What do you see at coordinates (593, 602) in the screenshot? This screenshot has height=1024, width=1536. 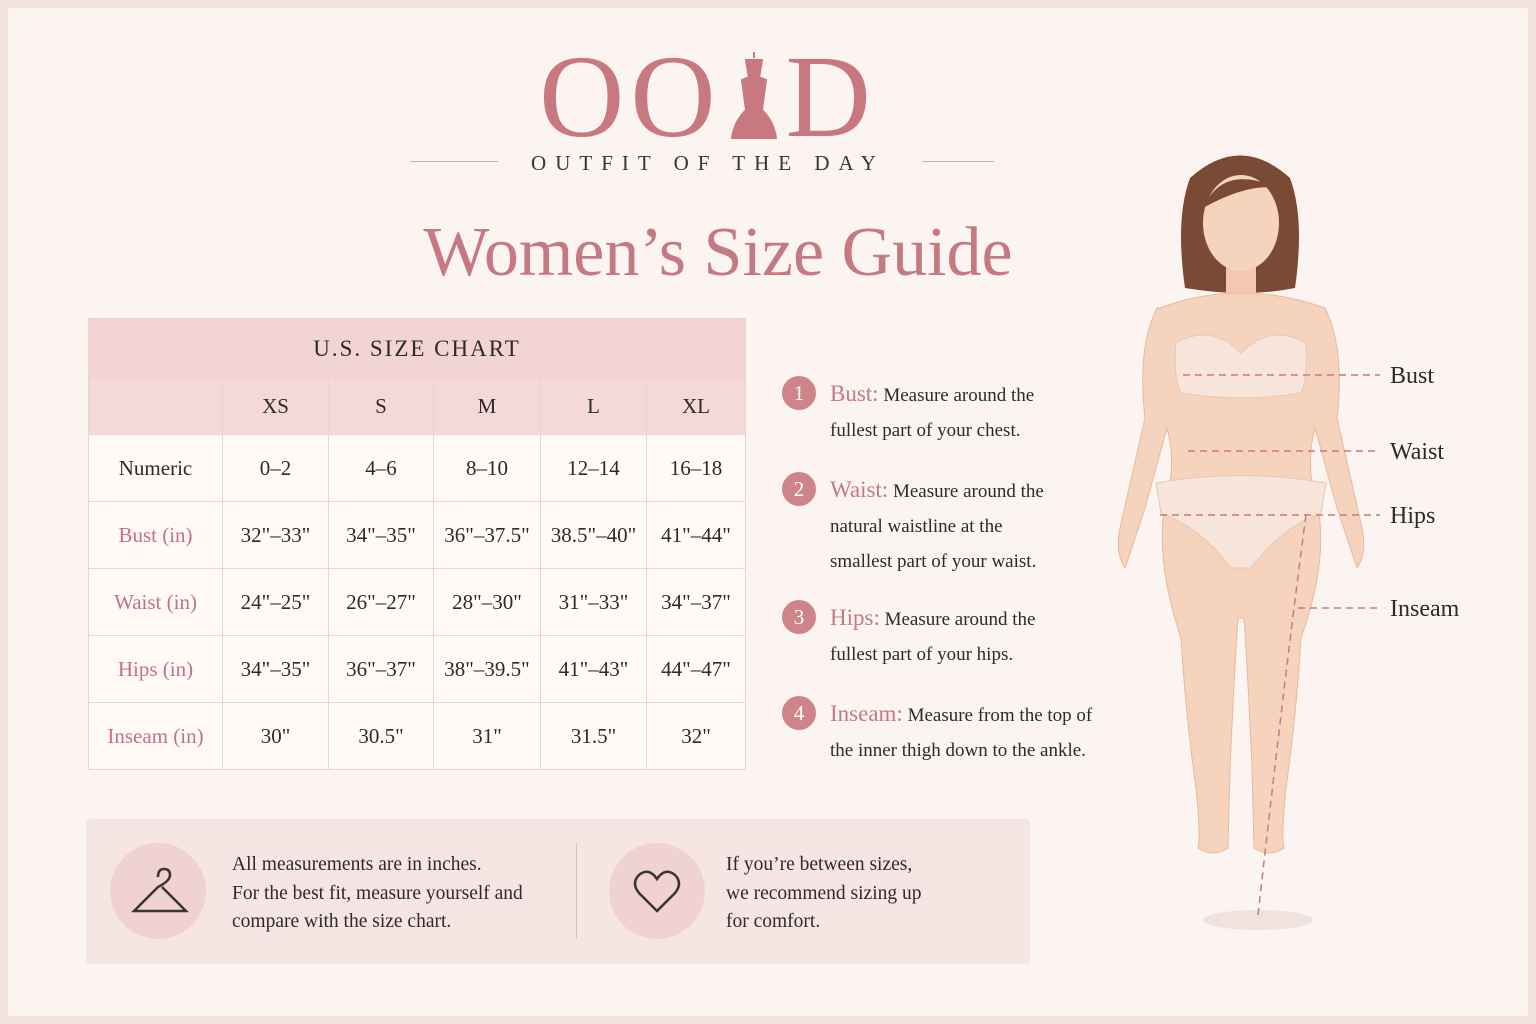 I see `size-cell: 31"–33"` at bounding box center [593, 602].